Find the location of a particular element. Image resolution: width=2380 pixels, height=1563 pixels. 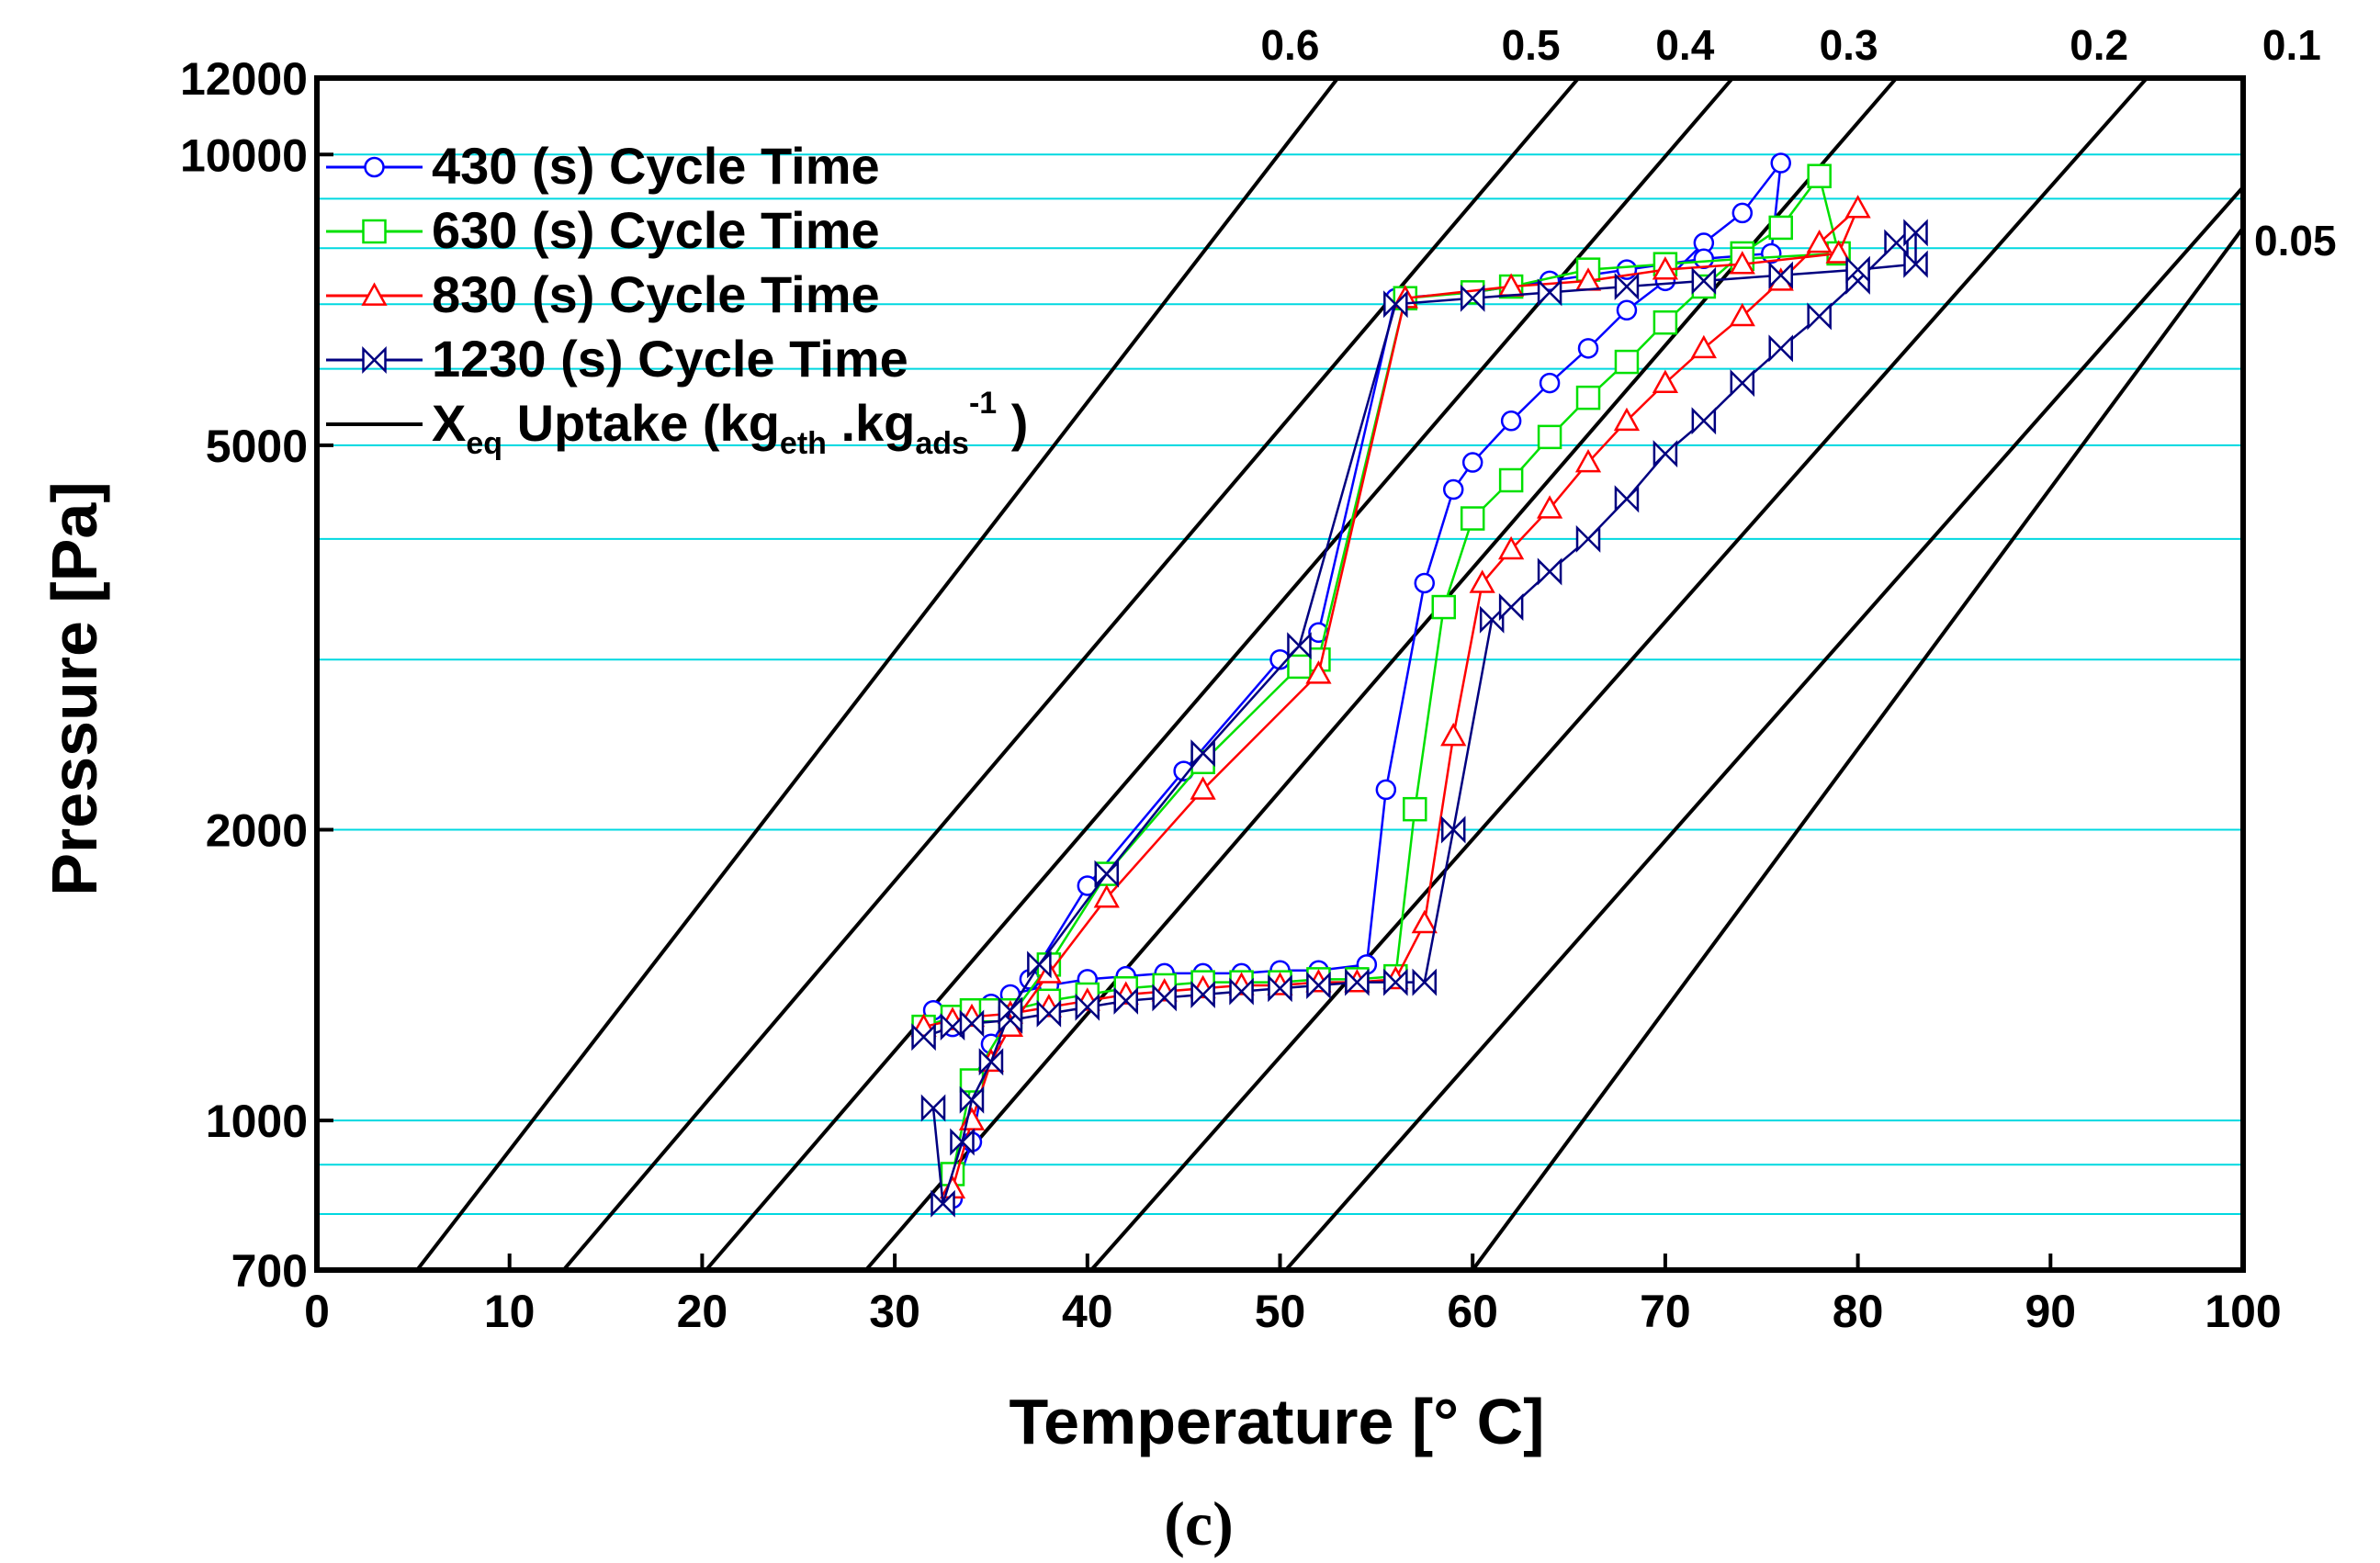

y-tick-label: 12000 is located at coordinates (244, 79).